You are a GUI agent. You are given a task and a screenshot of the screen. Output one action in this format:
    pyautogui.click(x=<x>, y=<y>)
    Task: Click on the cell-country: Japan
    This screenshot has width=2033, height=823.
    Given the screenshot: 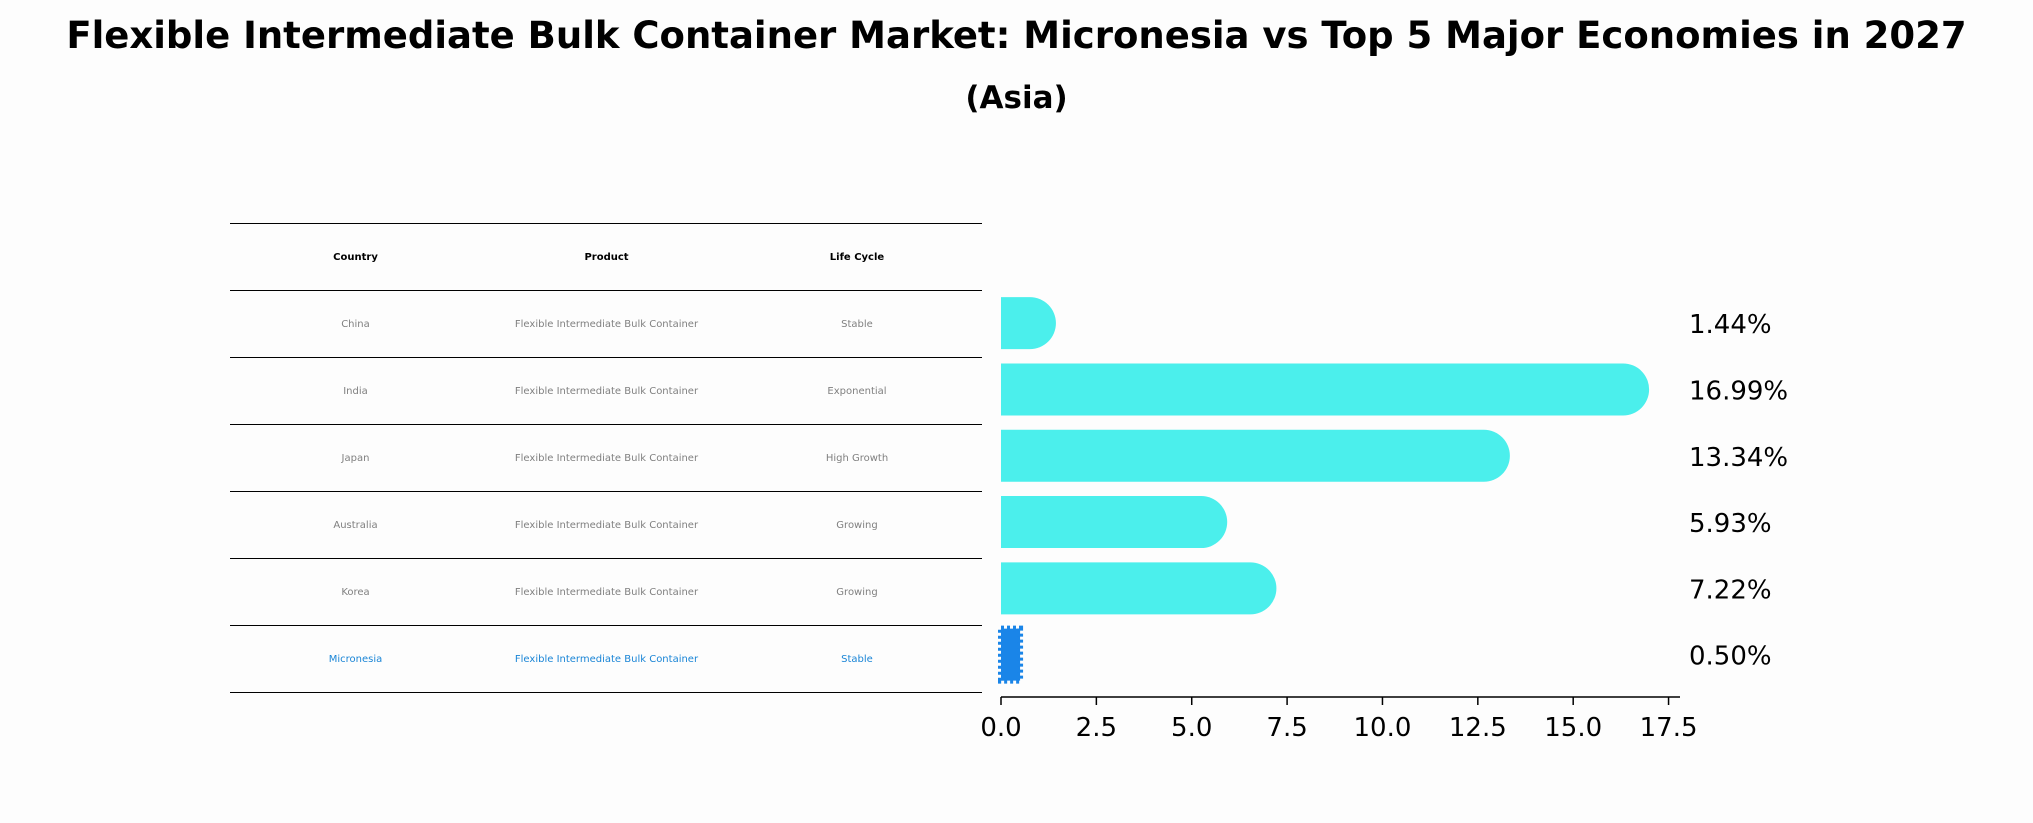 What is the action you would take?
    pyautogui.click(x=355, y=458)
    